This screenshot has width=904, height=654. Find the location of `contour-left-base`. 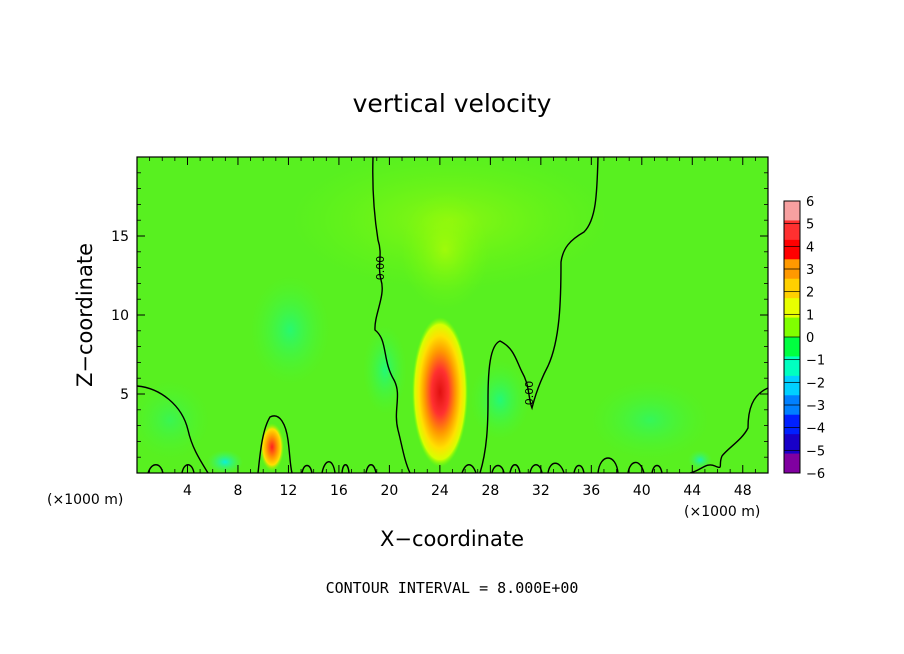

contour-left-base is located at coordinates (173, 429).